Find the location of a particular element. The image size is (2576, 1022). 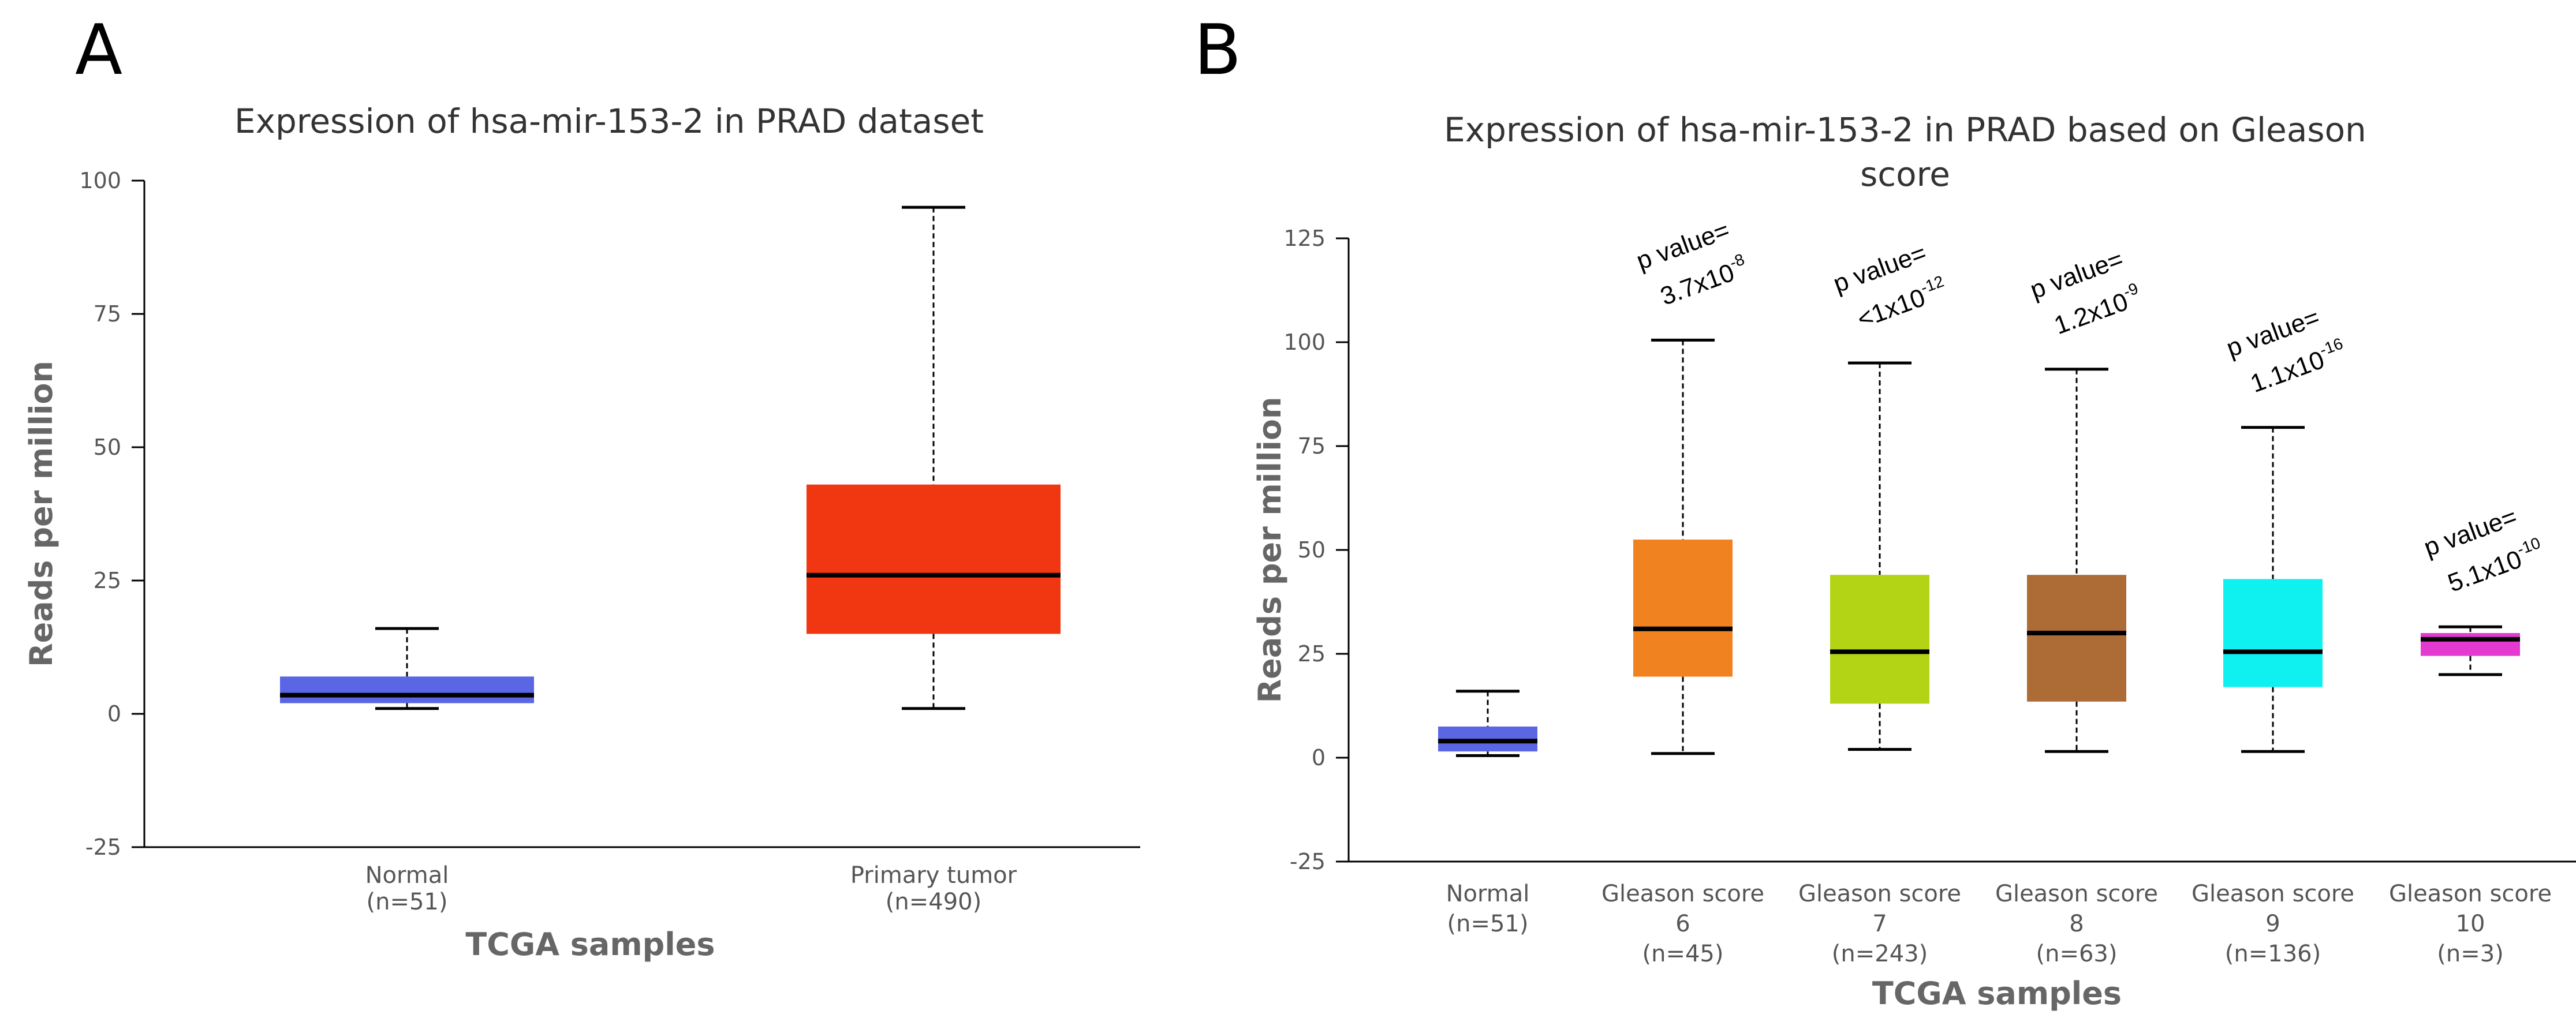

p-value-annotation: p value=3.7x10-8 is located at coordinates (1690, 263).